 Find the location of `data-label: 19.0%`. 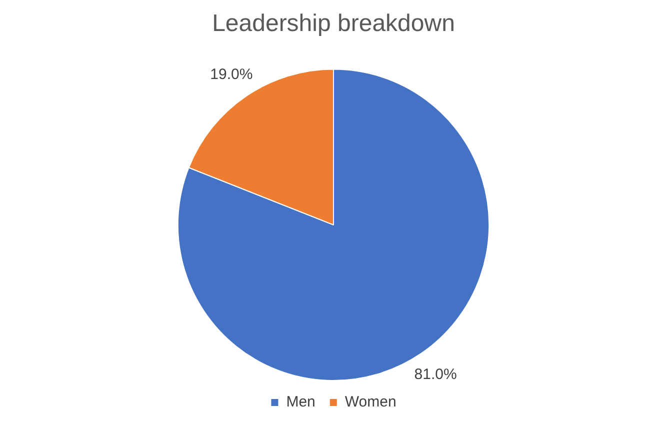

data-label: 19.0% is located at coordinates (231, 74).